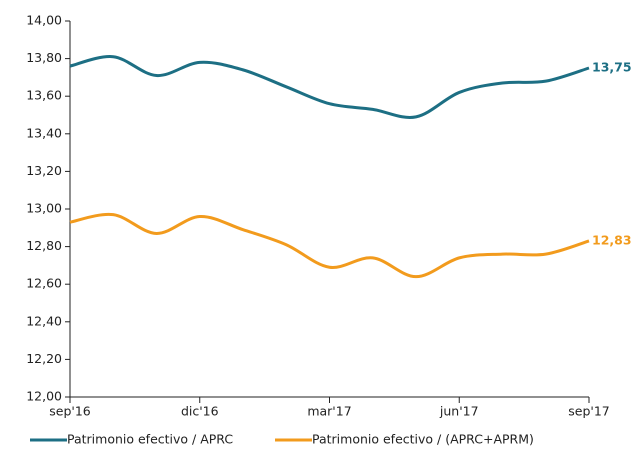 Image resolution: width=642 pixels, height=449 pixels. Describe the element at coordinates (612, 239) in the screenshot. I see `value-label: 12,83` at that location.